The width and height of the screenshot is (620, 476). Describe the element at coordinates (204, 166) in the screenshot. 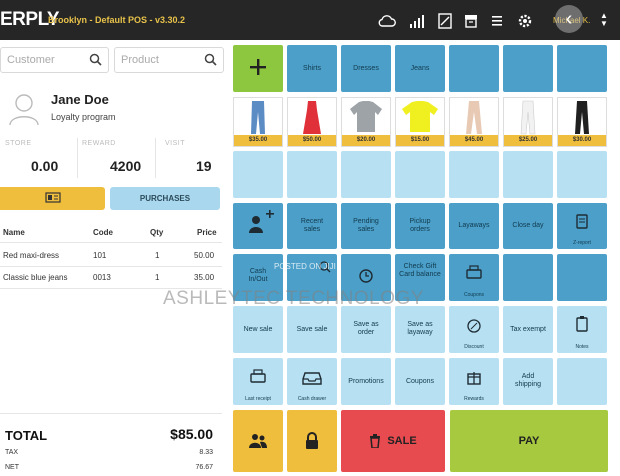

I see `stat-visit-value: 19` at that location.